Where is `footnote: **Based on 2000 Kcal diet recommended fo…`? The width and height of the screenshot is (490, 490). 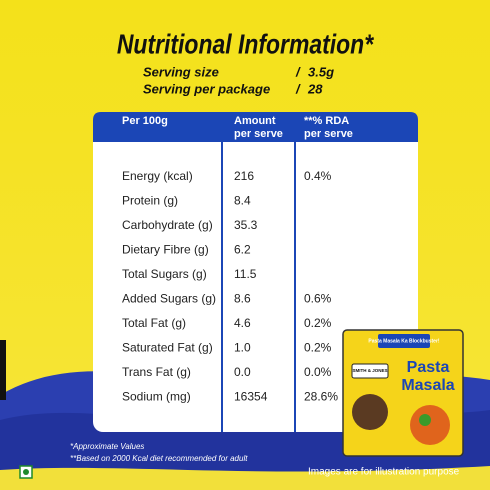
footnote: **Based on 2000 Kcal diet recommended fo… is located at coordinates (159, 458).